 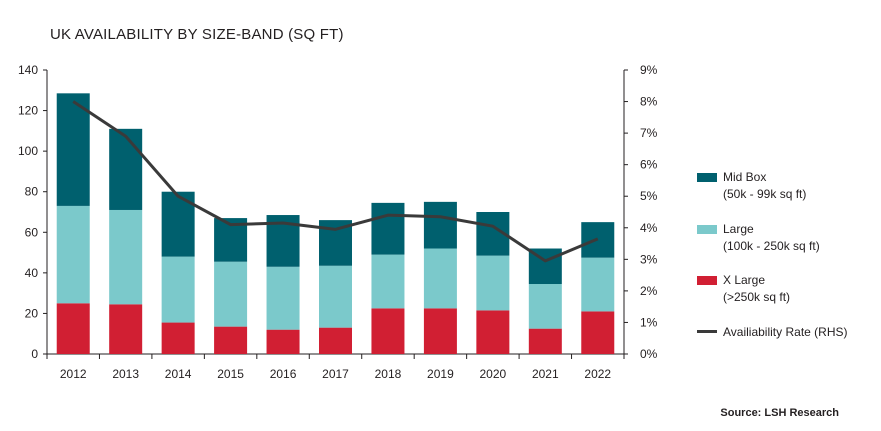 I want to click on y-right-tick-label: 6%, so click(x=649, y=165).